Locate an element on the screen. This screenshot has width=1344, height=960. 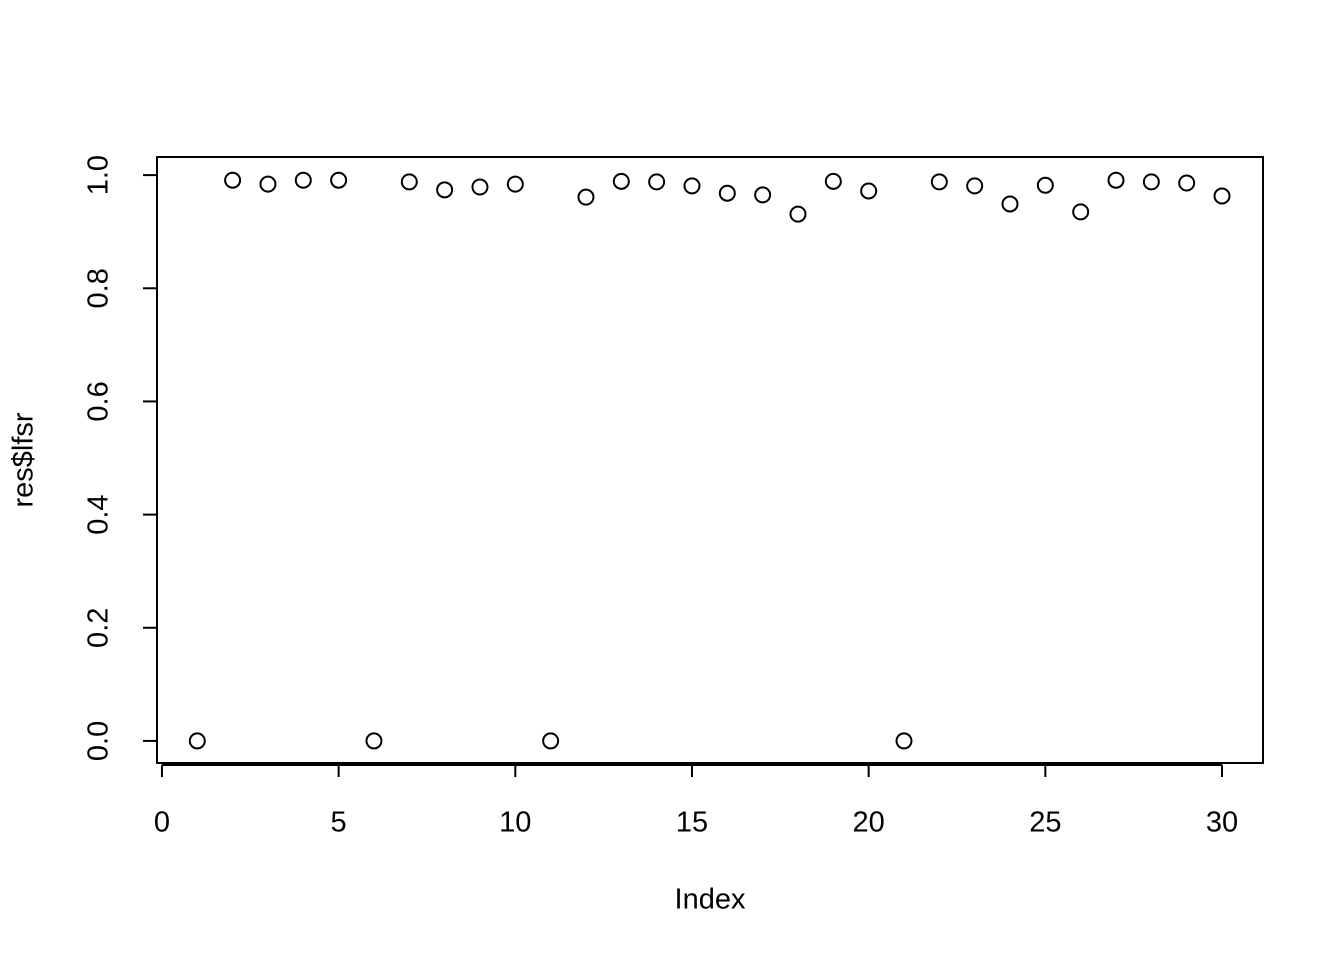
x-tick-label: 25 is located at coordinates (1045, 823).